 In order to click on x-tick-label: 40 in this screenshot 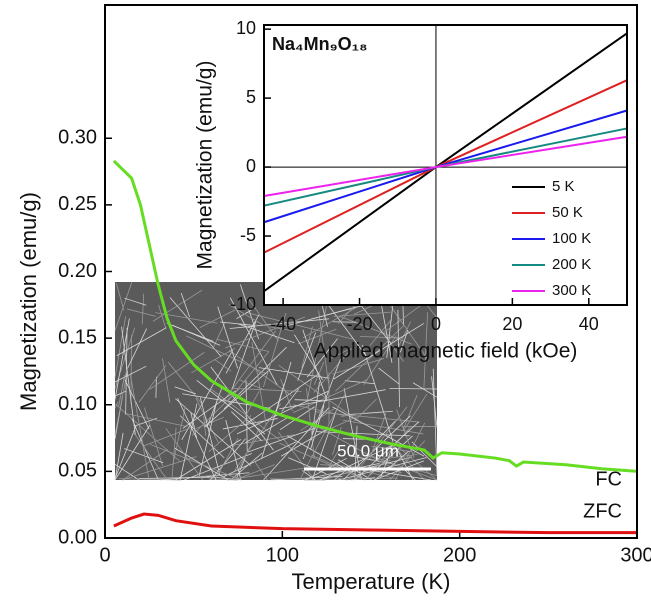, I will do `click(589, 324)`.